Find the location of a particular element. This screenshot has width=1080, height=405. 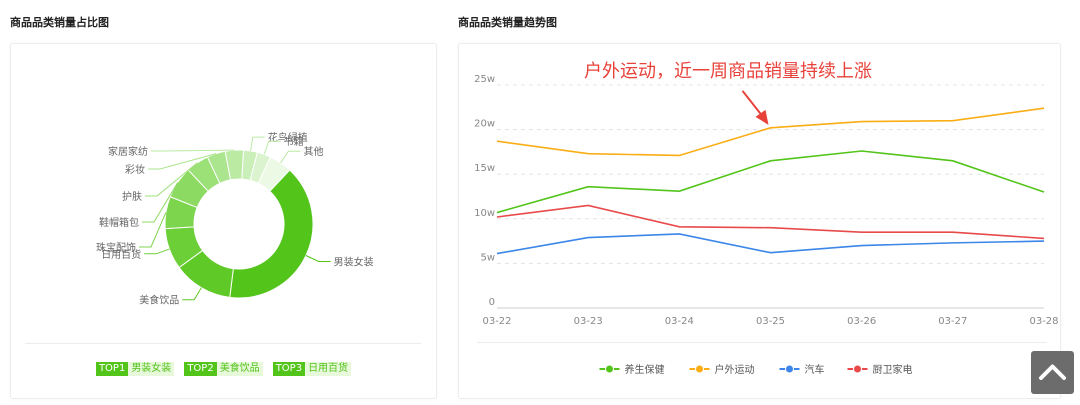

donut-label: 美食饮品 is located at coordinates (159, 300).